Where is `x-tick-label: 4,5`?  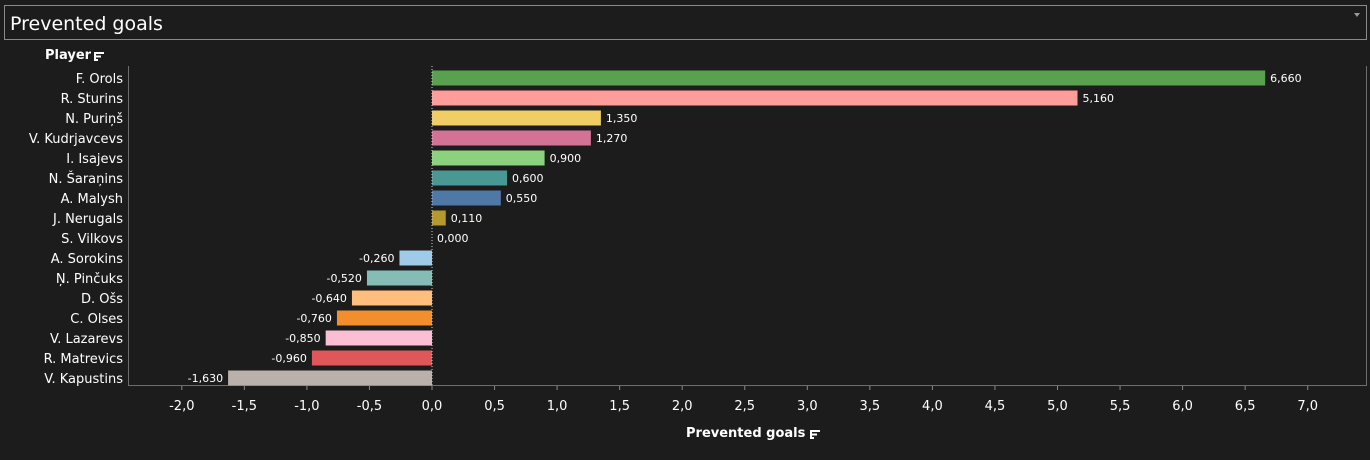 x-tick-label: 4,5 is located at coordinates (995, 406).